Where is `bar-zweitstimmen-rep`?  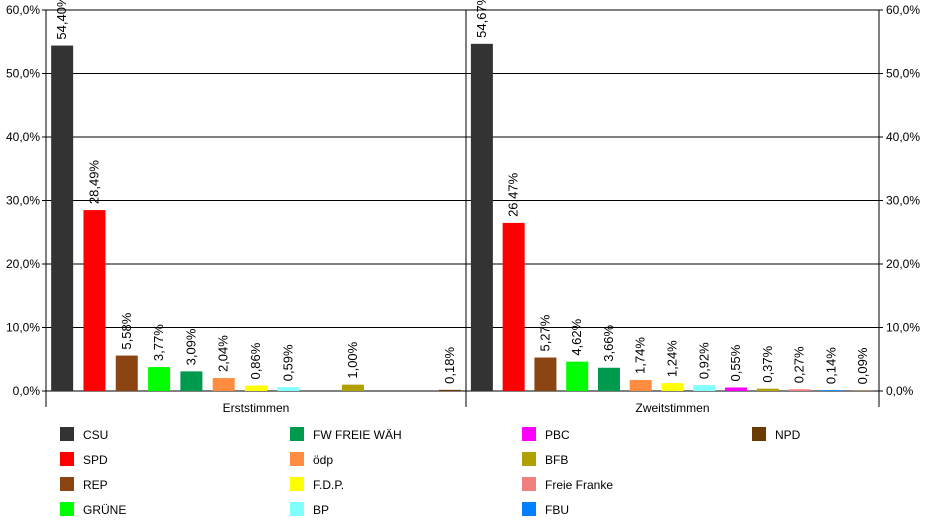 bar-zweitstimmen-rep is located at coordinates (545, 374).